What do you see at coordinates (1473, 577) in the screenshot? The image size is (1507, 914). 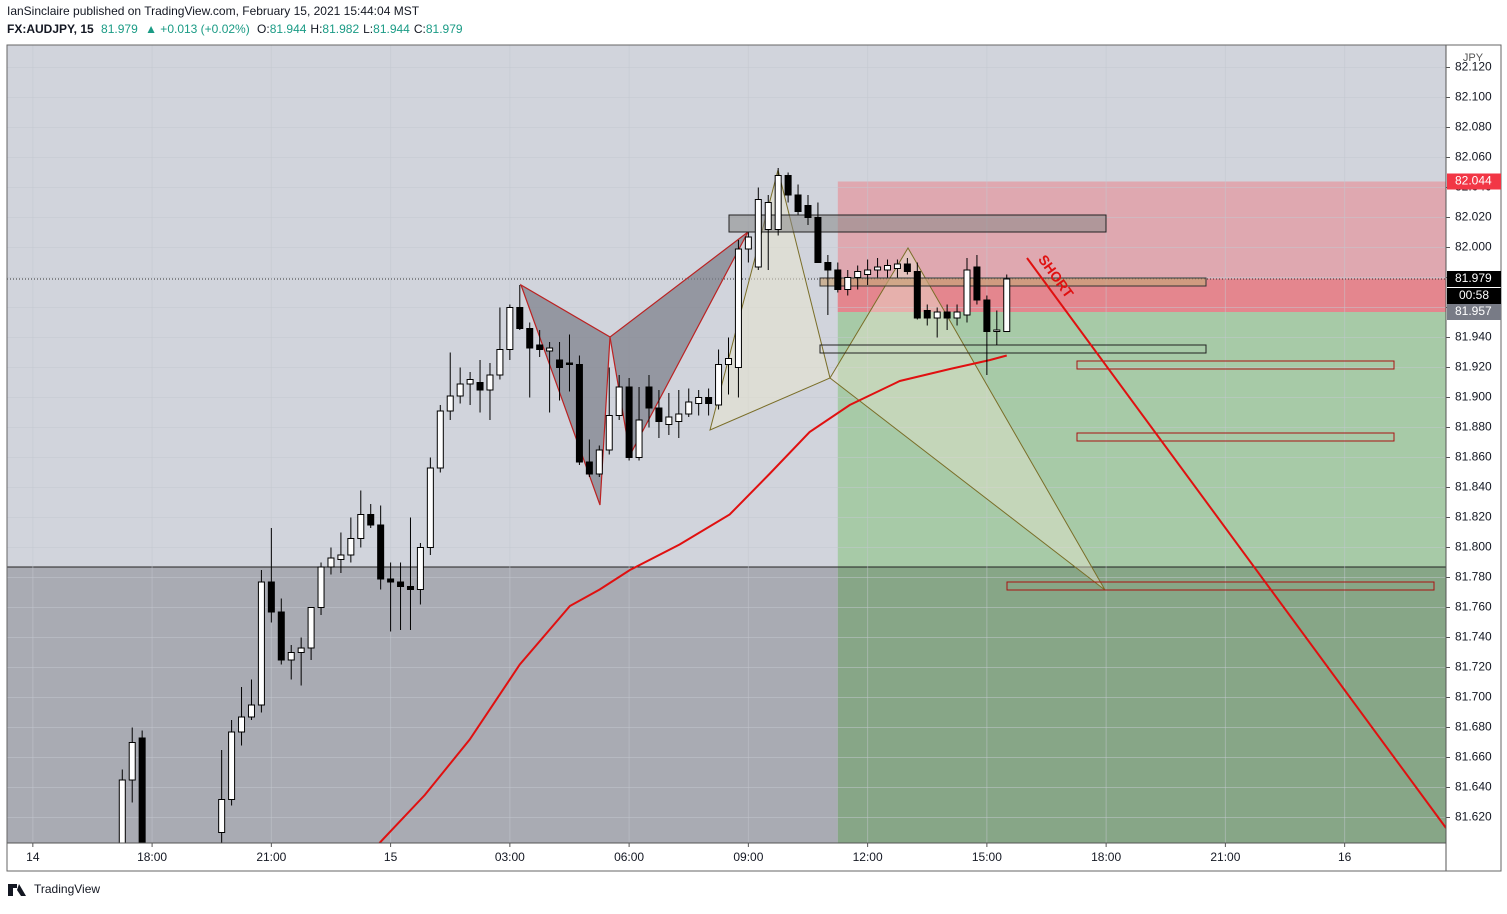 I see `y-tick-label: 81.780` at bounding box center [1473, 577].